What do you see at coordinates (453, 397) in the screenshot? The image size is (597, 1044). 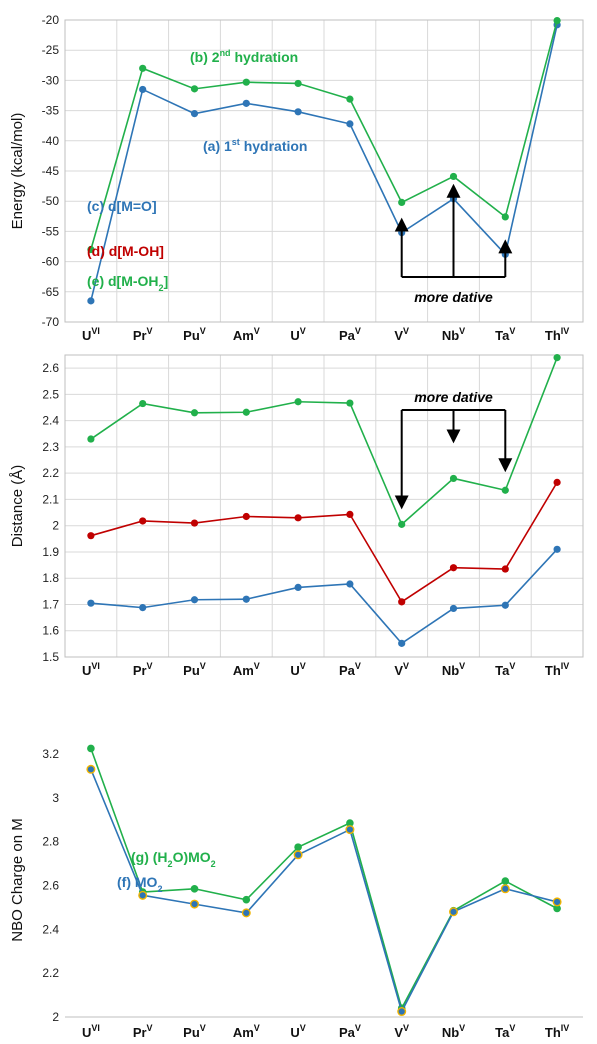 I see `annotation-text: more dative` at bounding box center [453, 397].